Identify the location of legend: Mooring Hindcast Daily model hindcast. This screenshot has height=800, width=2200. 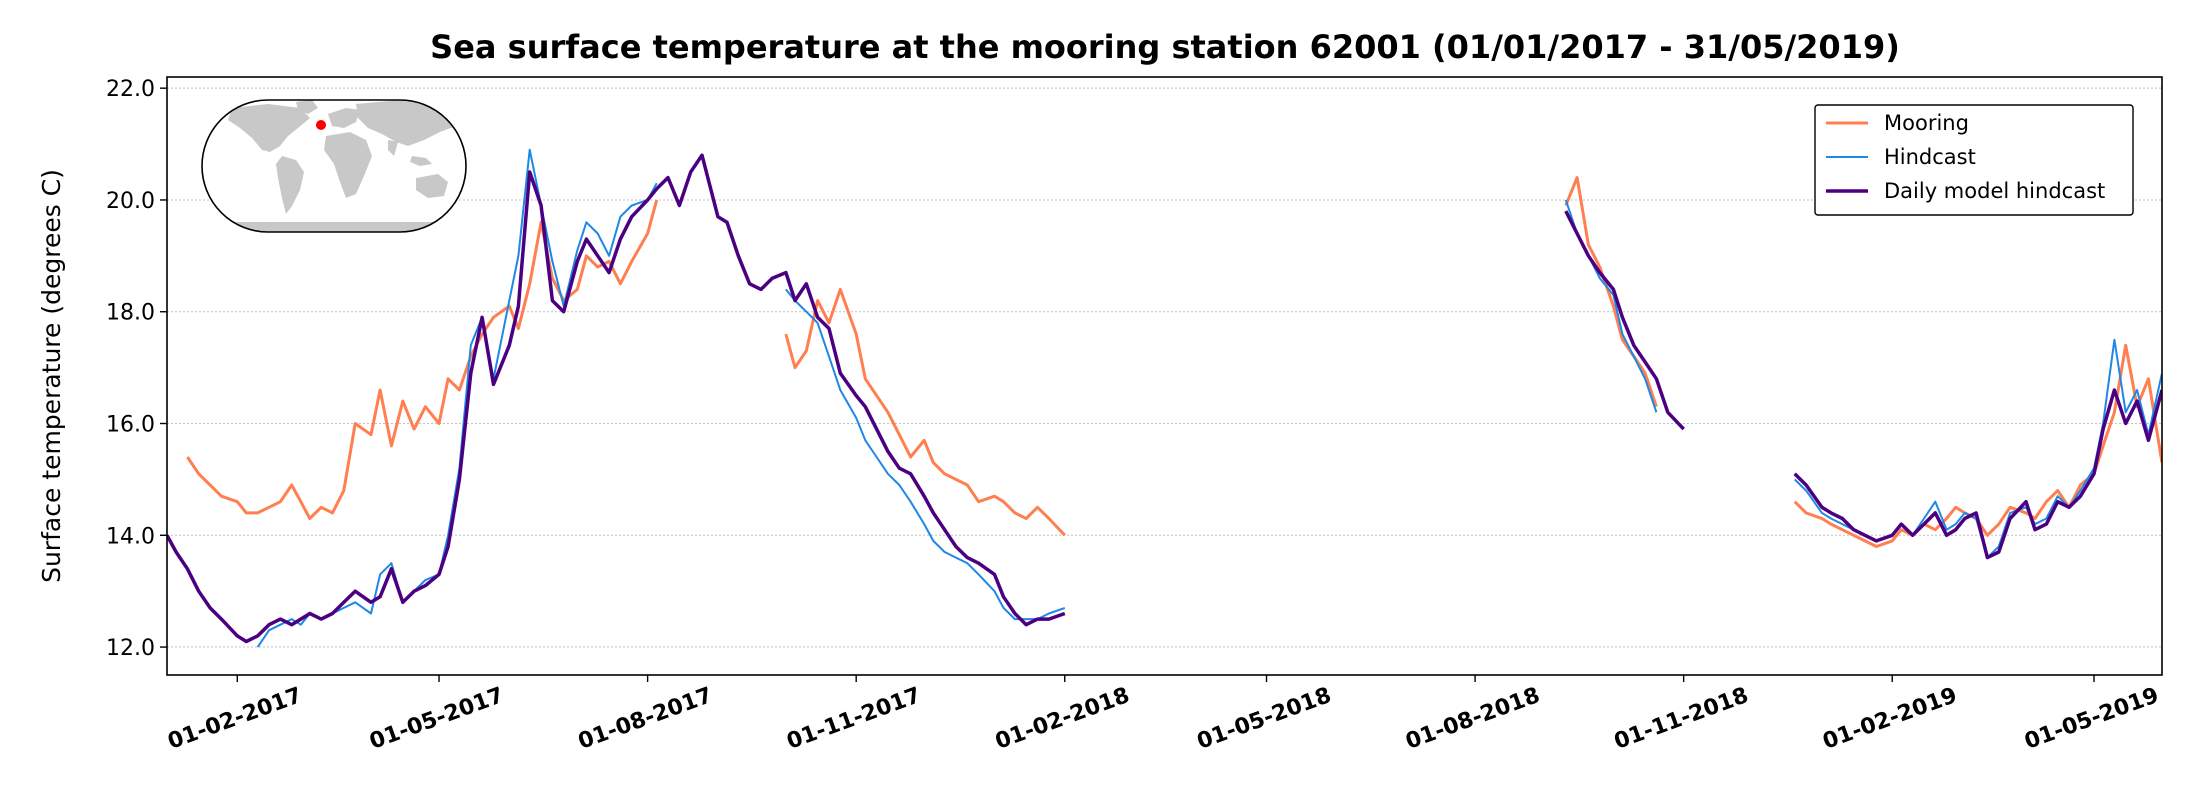
(1974, 160).